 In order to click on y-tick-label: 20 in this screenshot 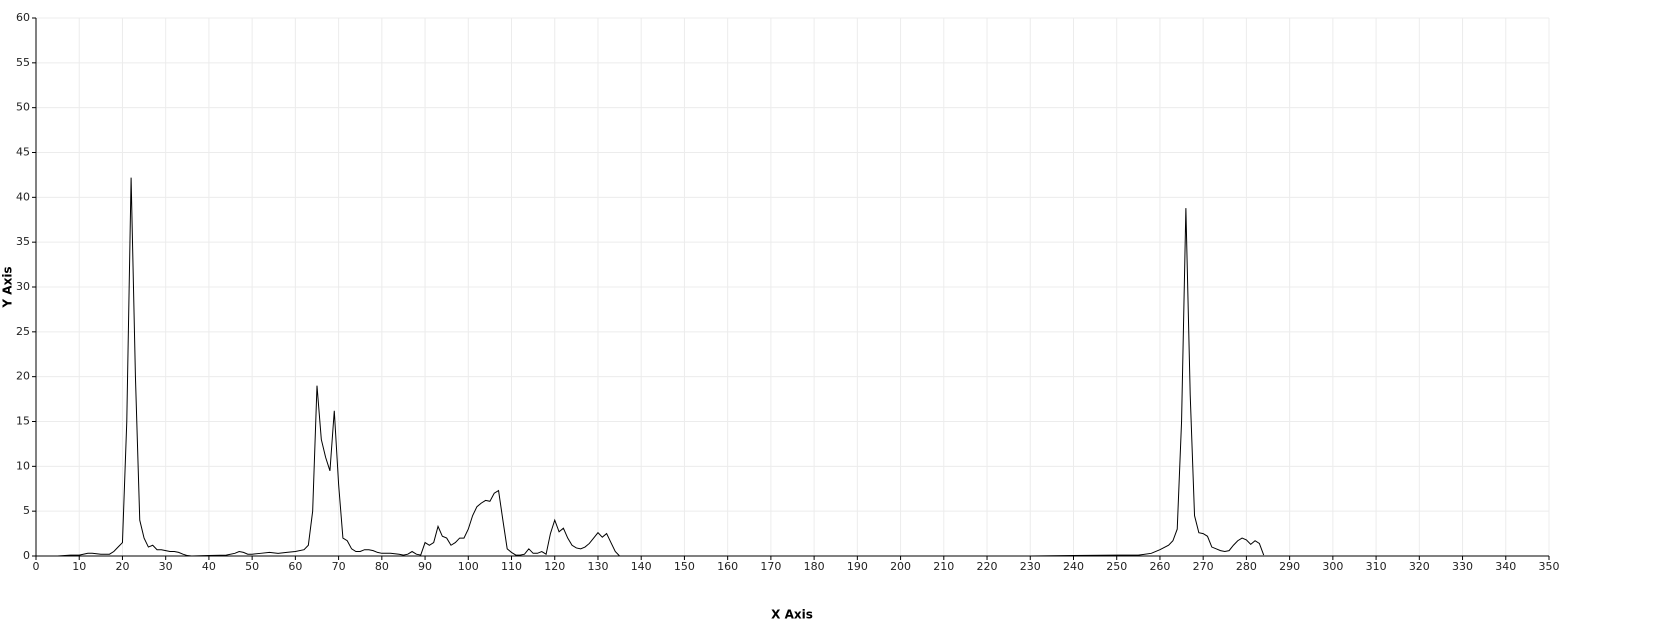, I will do `click(23, 376)`.